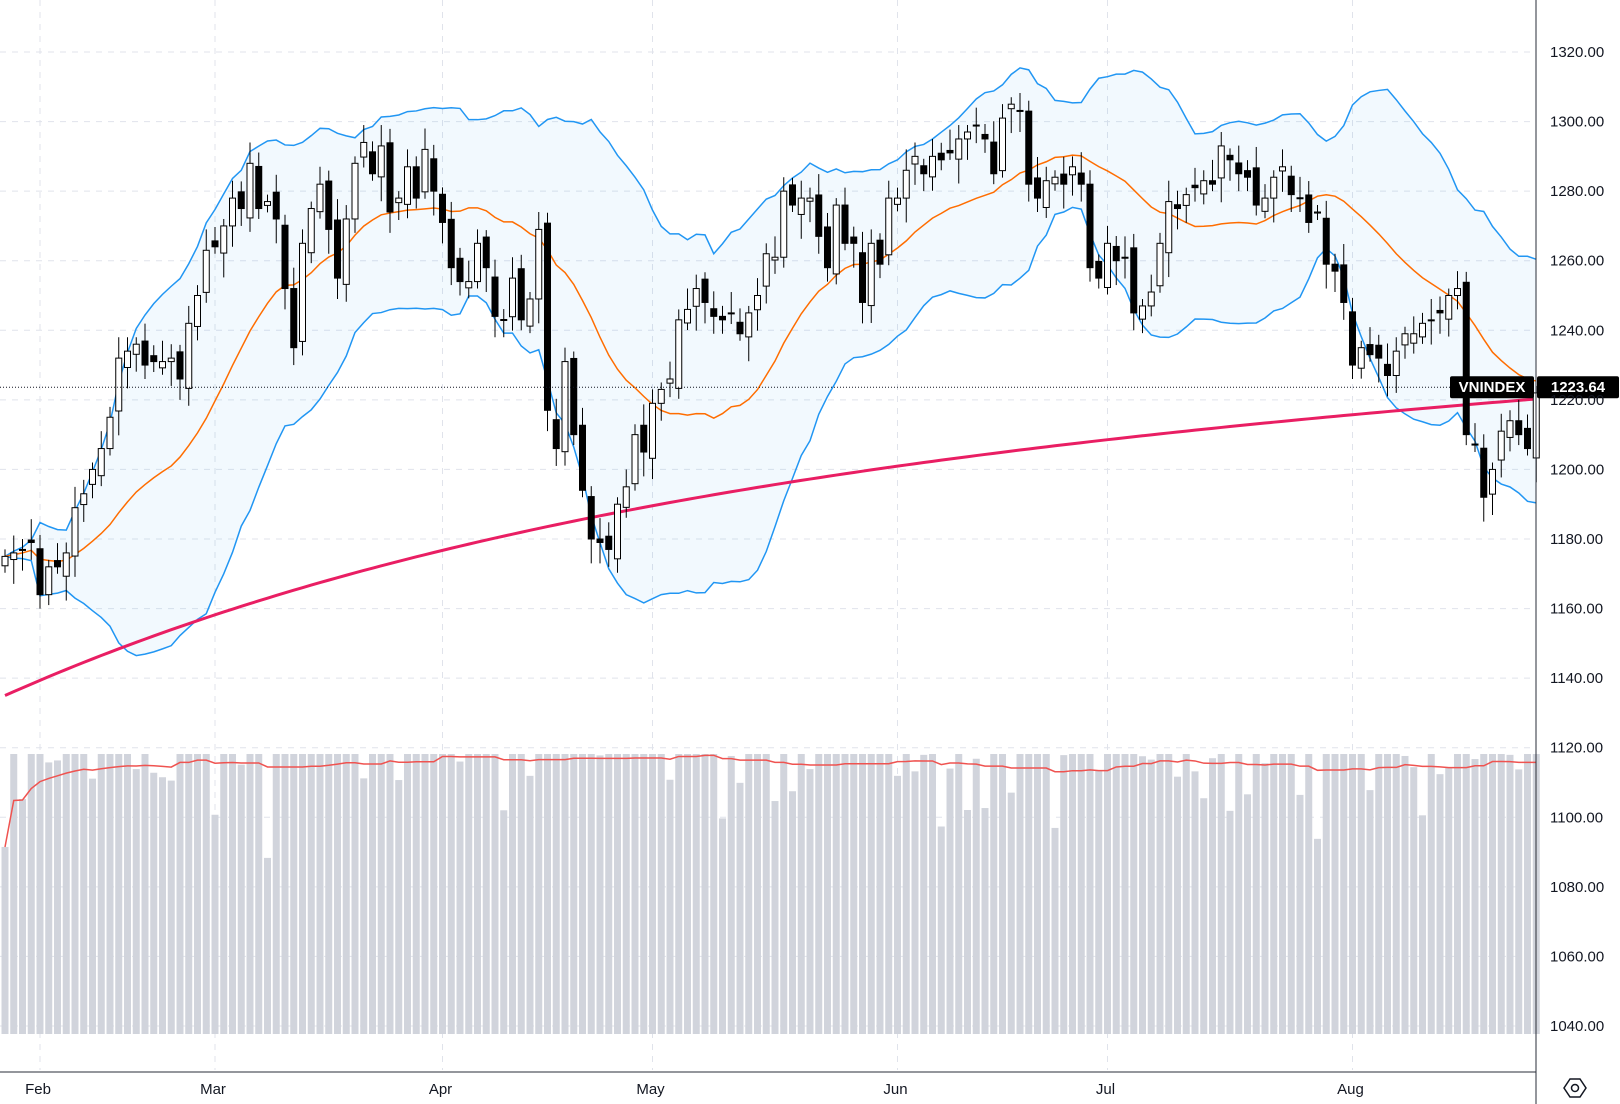 This screenshot has width=1620, height=1104. Describe the element at coordinates (770, 801) in the screenshot. I see `volume-ma-line` at that location.